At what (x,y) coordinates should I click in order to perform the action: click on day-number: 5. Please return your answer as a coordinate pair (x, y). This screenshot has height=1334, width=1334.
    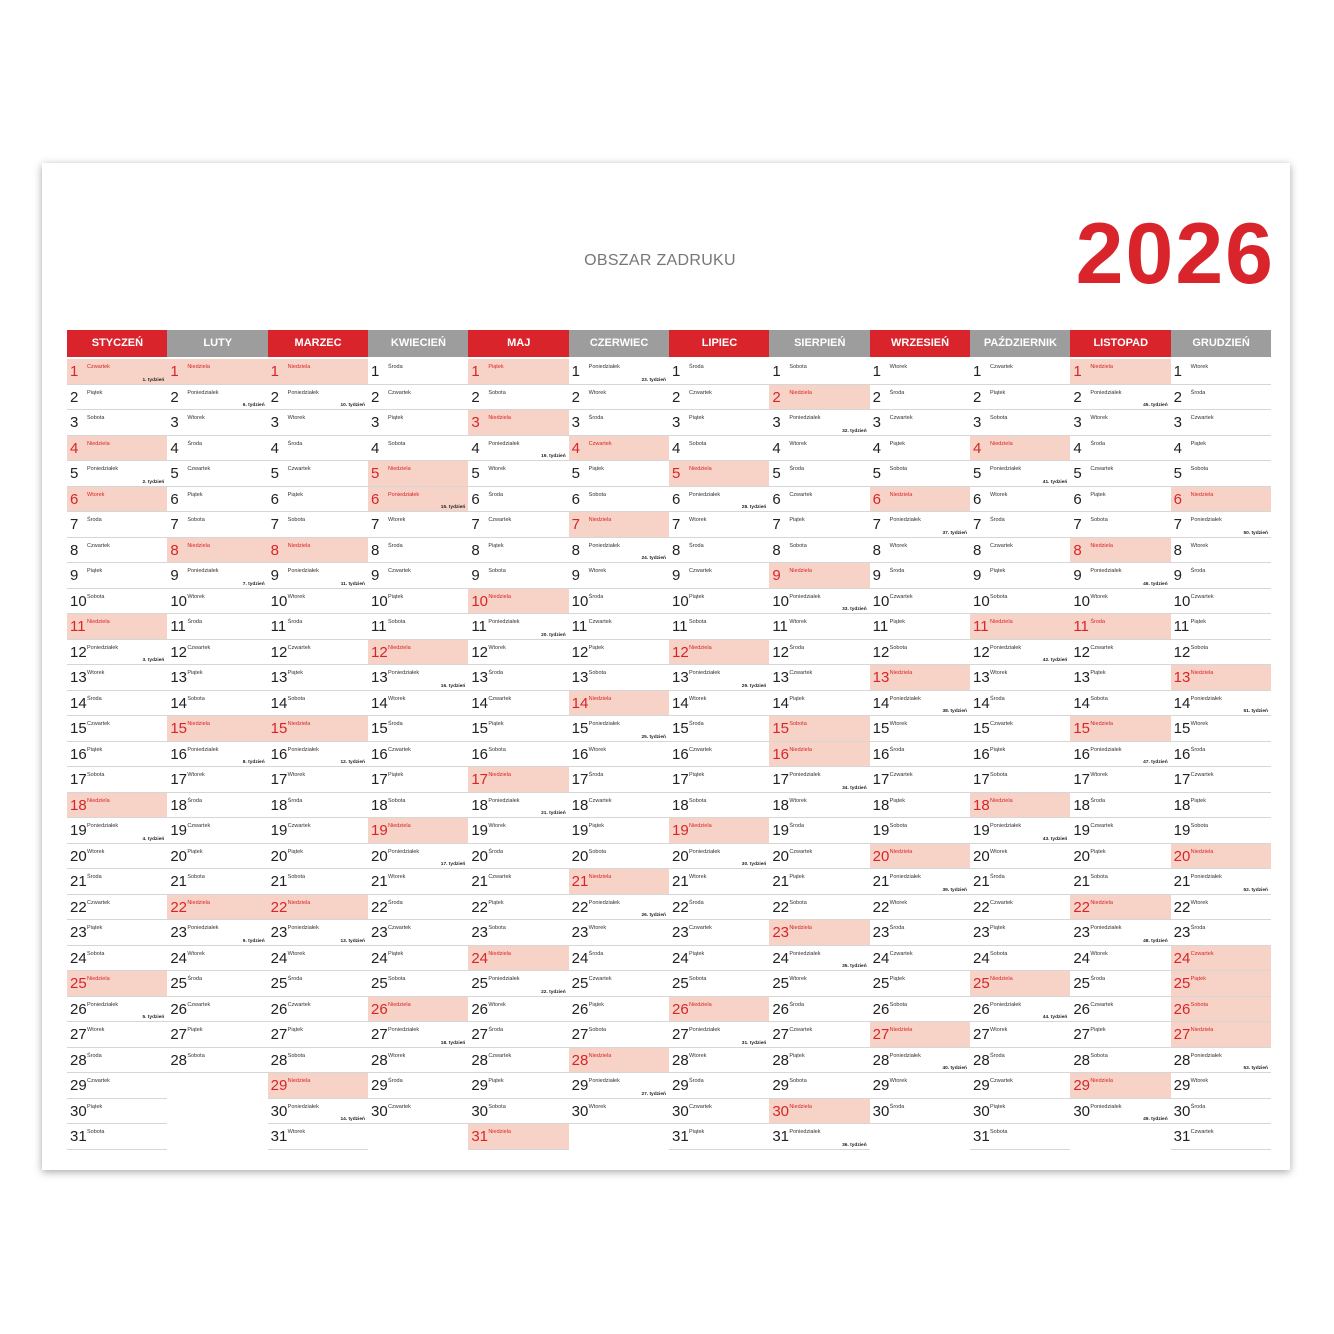
    Looking at the image, I should click on (475, 473).